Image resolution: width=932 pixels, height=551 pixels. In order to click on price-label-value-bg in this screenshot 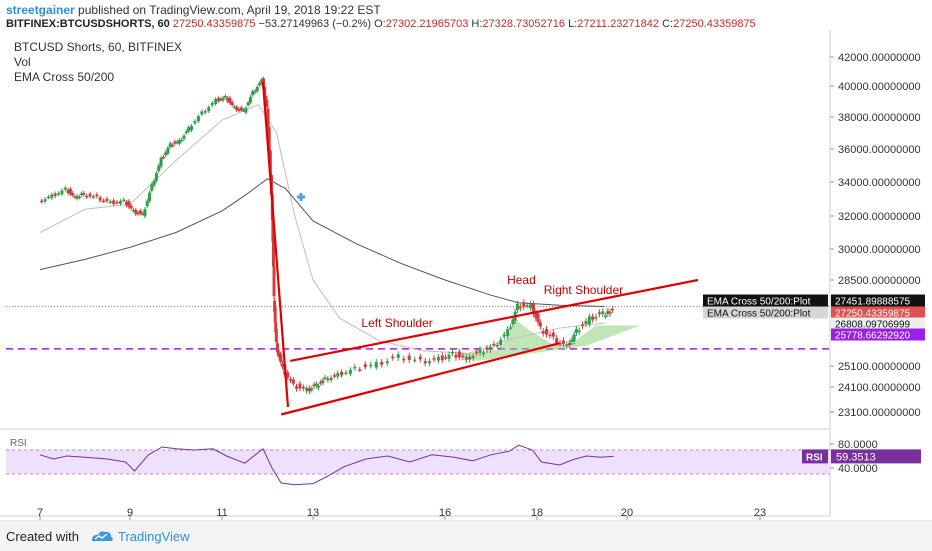, I will do `click(878, 323)`.